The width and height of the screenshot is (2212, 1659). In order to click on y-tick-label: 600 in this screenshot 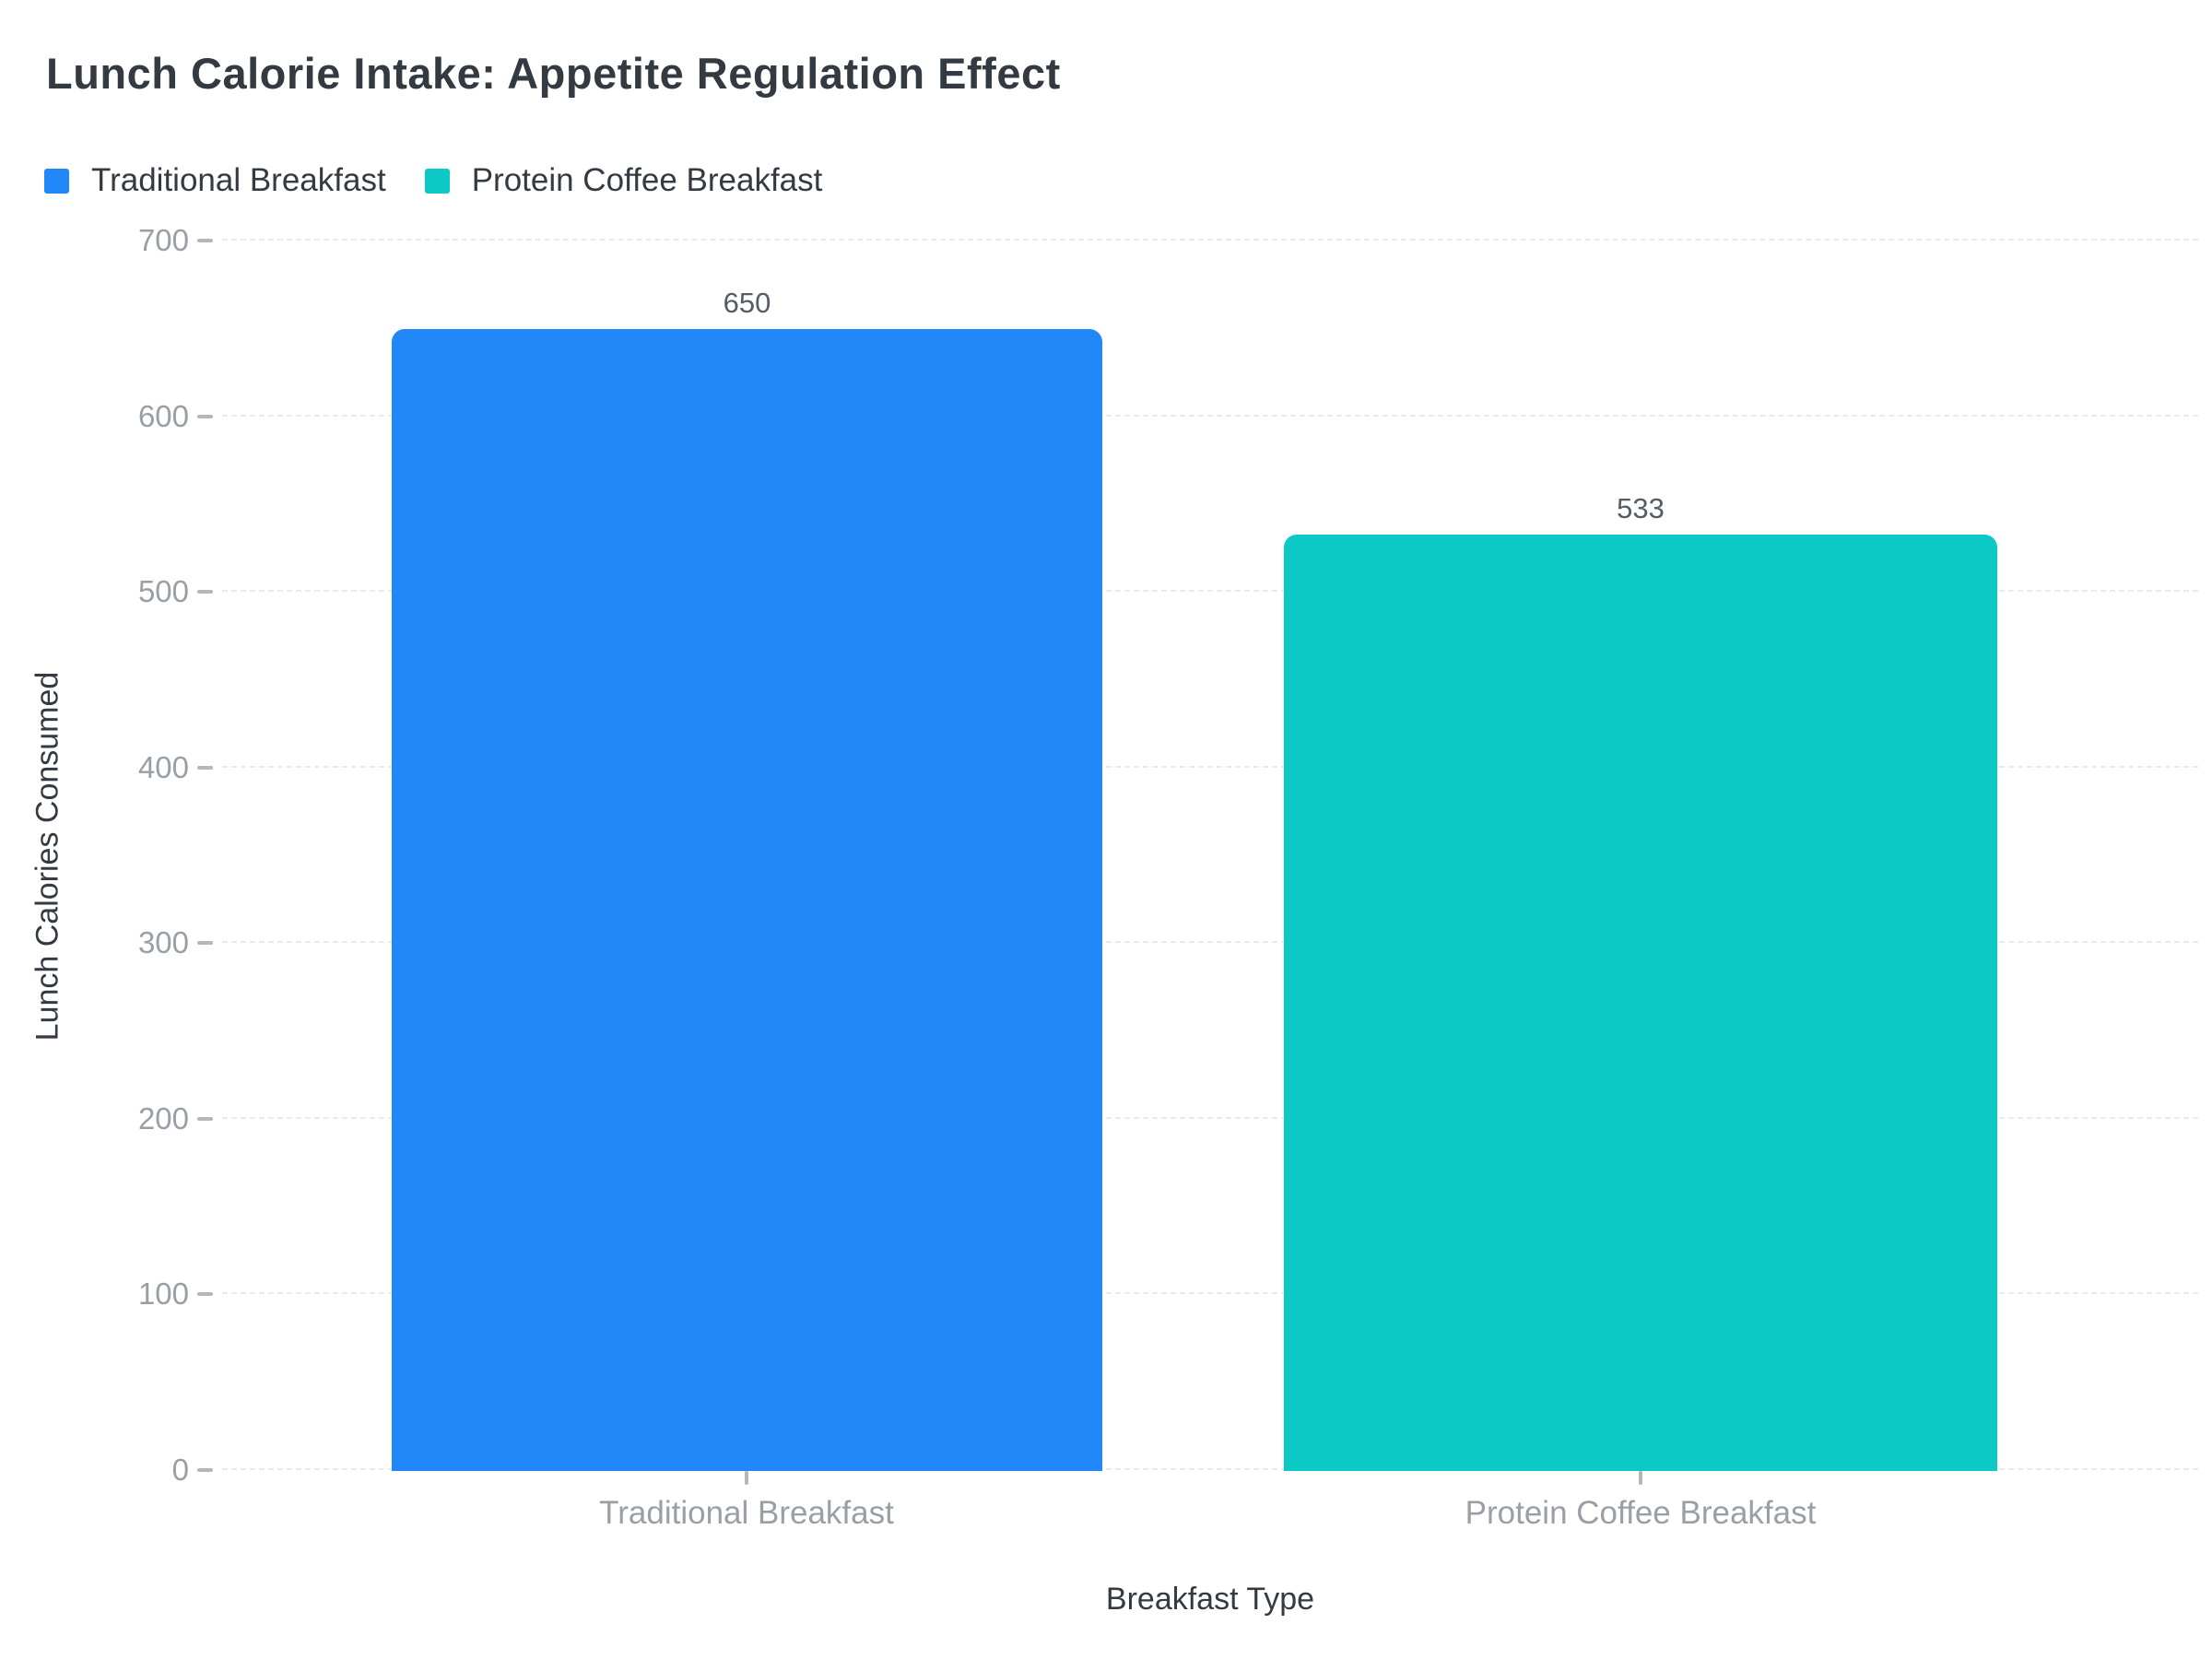, I will do `click(163, 415)`.